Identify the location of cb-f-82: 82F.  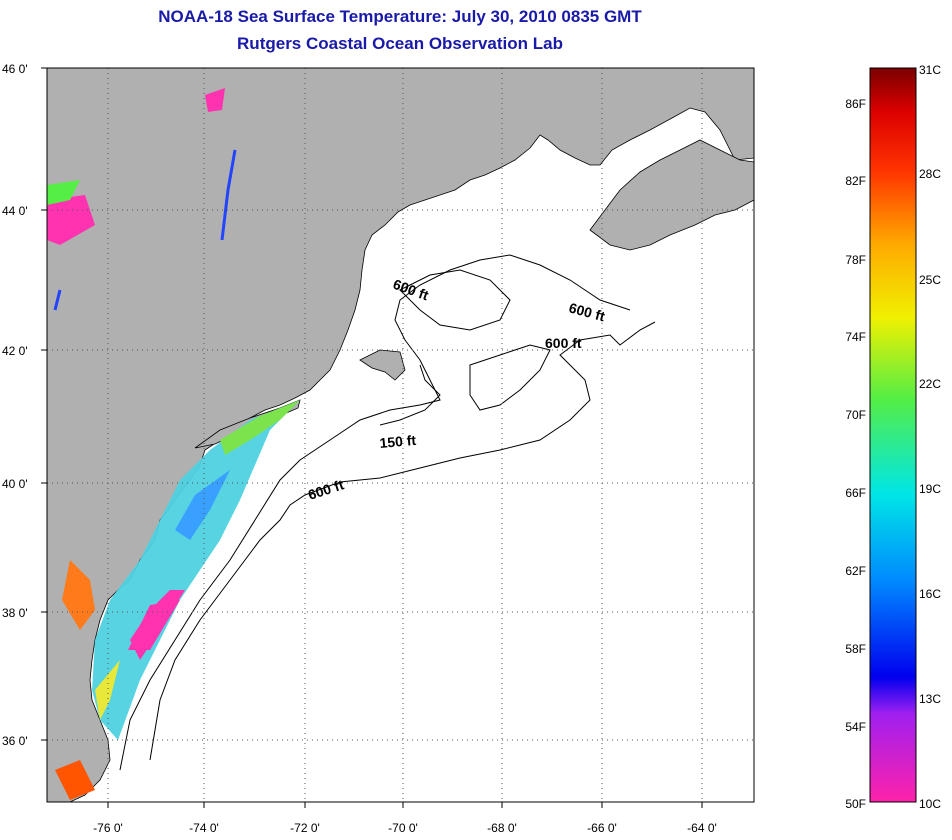
(855, 181).